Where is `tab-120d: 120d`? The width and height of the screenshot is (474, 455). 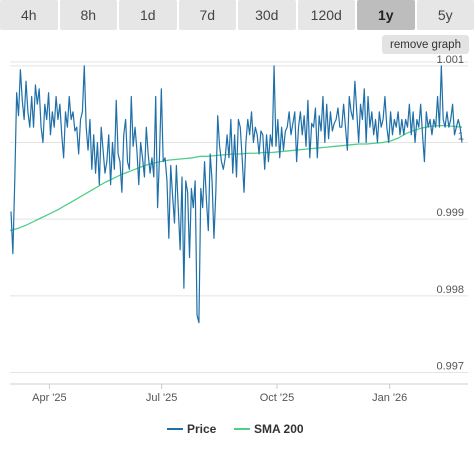
tab-120d: 120d is located at coordinates (326, 15).